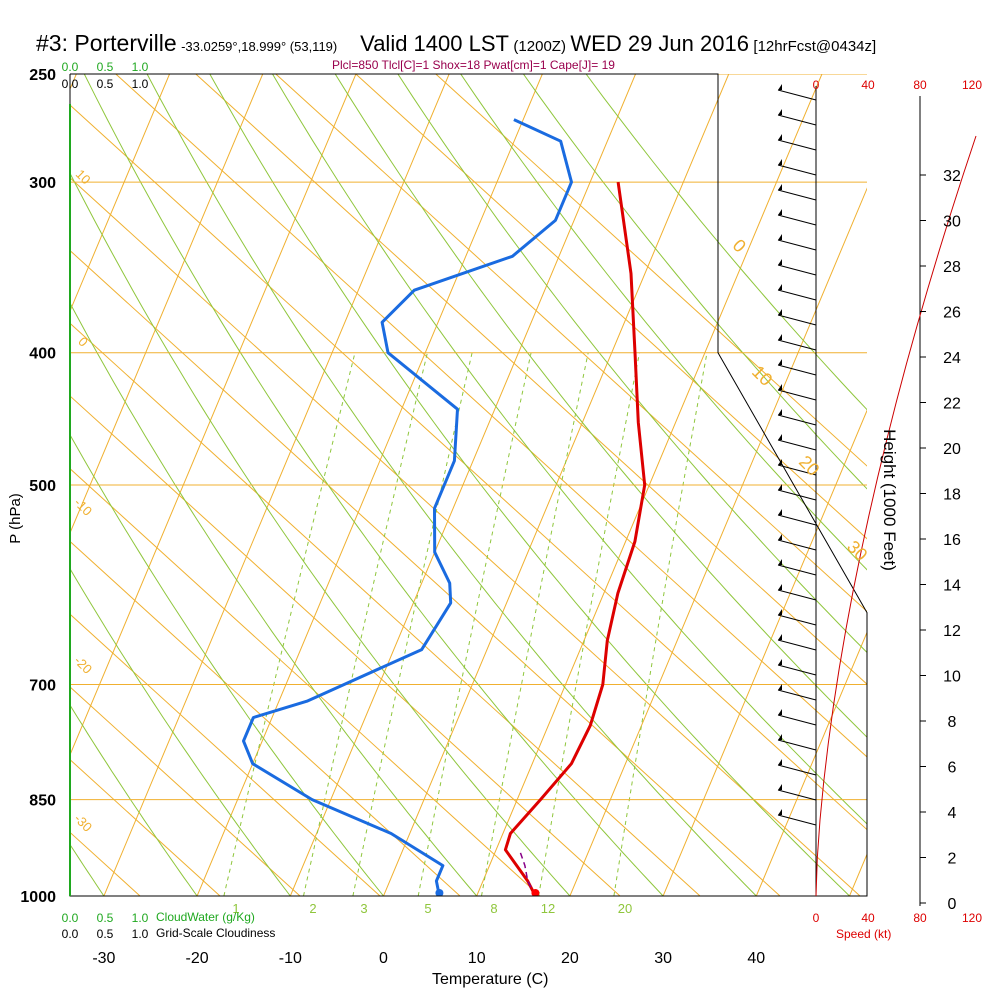 The height and width of the screenshot is (1000, 1000). What do you see at coordinates (952, 358) in the screenshot?
I see `height-tick-label: 24` at bounding box center [952, 358].